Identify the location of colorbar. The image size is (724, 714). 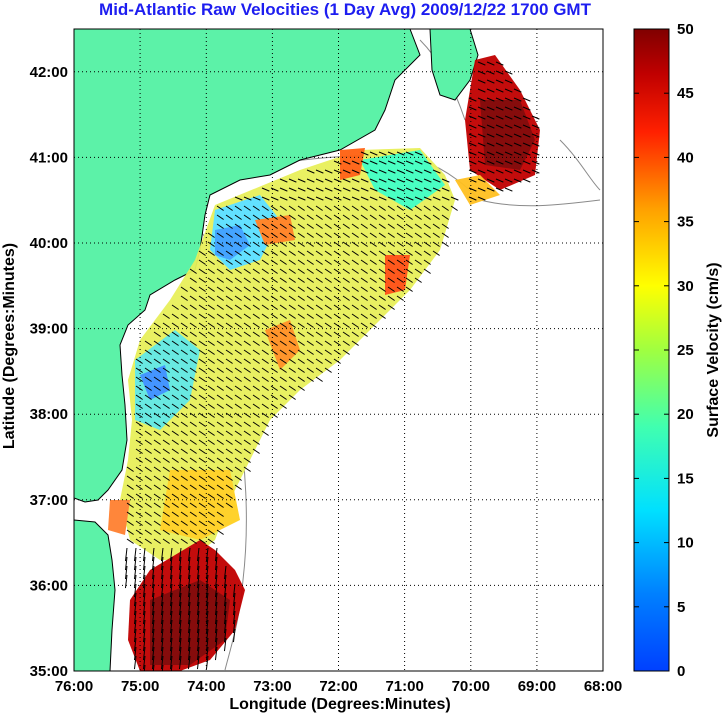
(651, 350).